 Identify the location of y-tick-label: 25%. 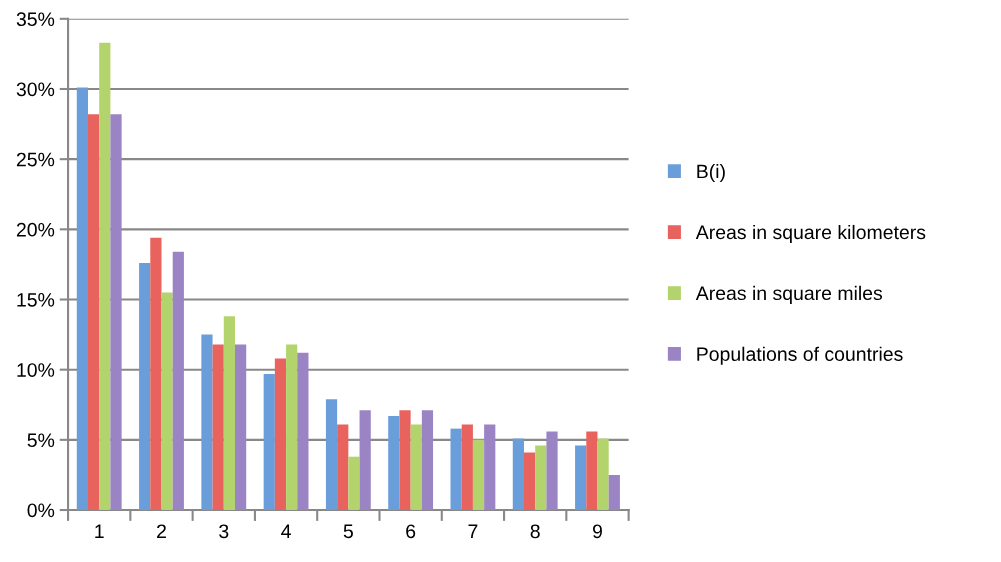
(35, 159).